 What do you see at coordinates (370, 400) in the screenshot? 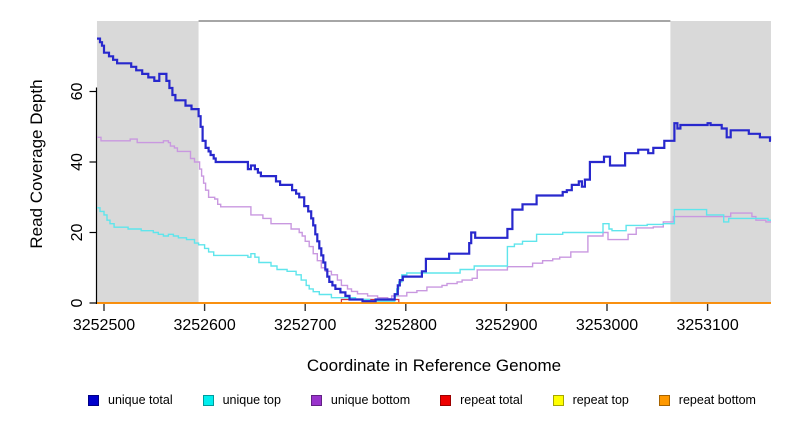
I see `legend-label-unique-bottom: unique bottom` at bounding box center [370, 400].